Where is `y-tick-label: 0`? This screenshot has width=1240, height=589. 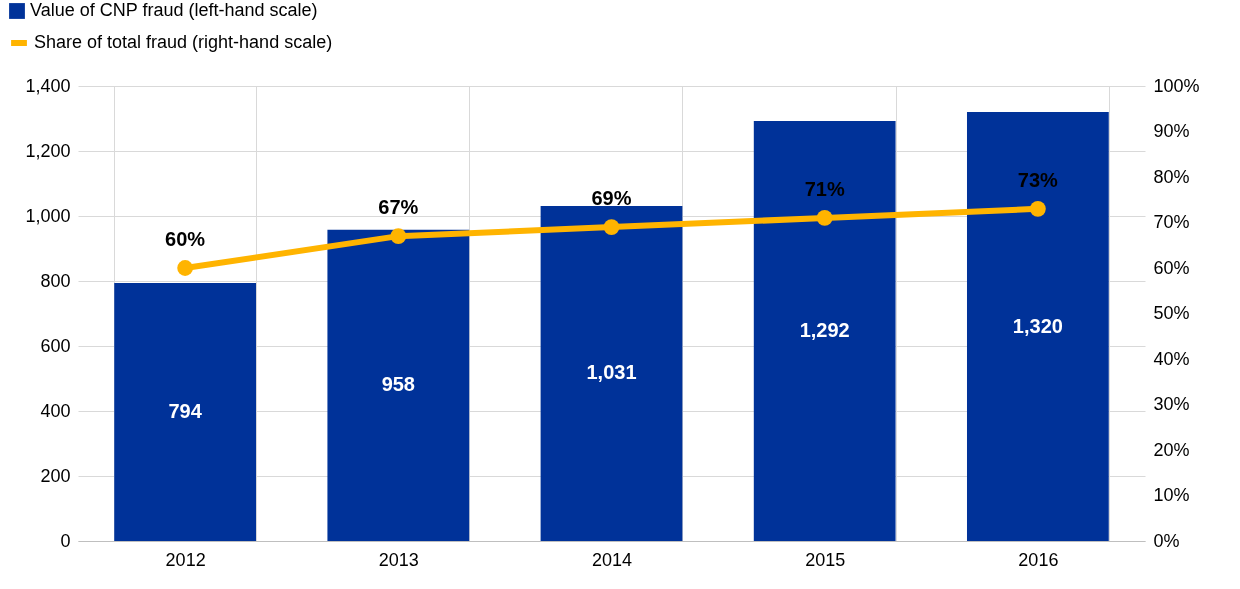
y-tick-label: 0 is located at coordinates (65, 540).